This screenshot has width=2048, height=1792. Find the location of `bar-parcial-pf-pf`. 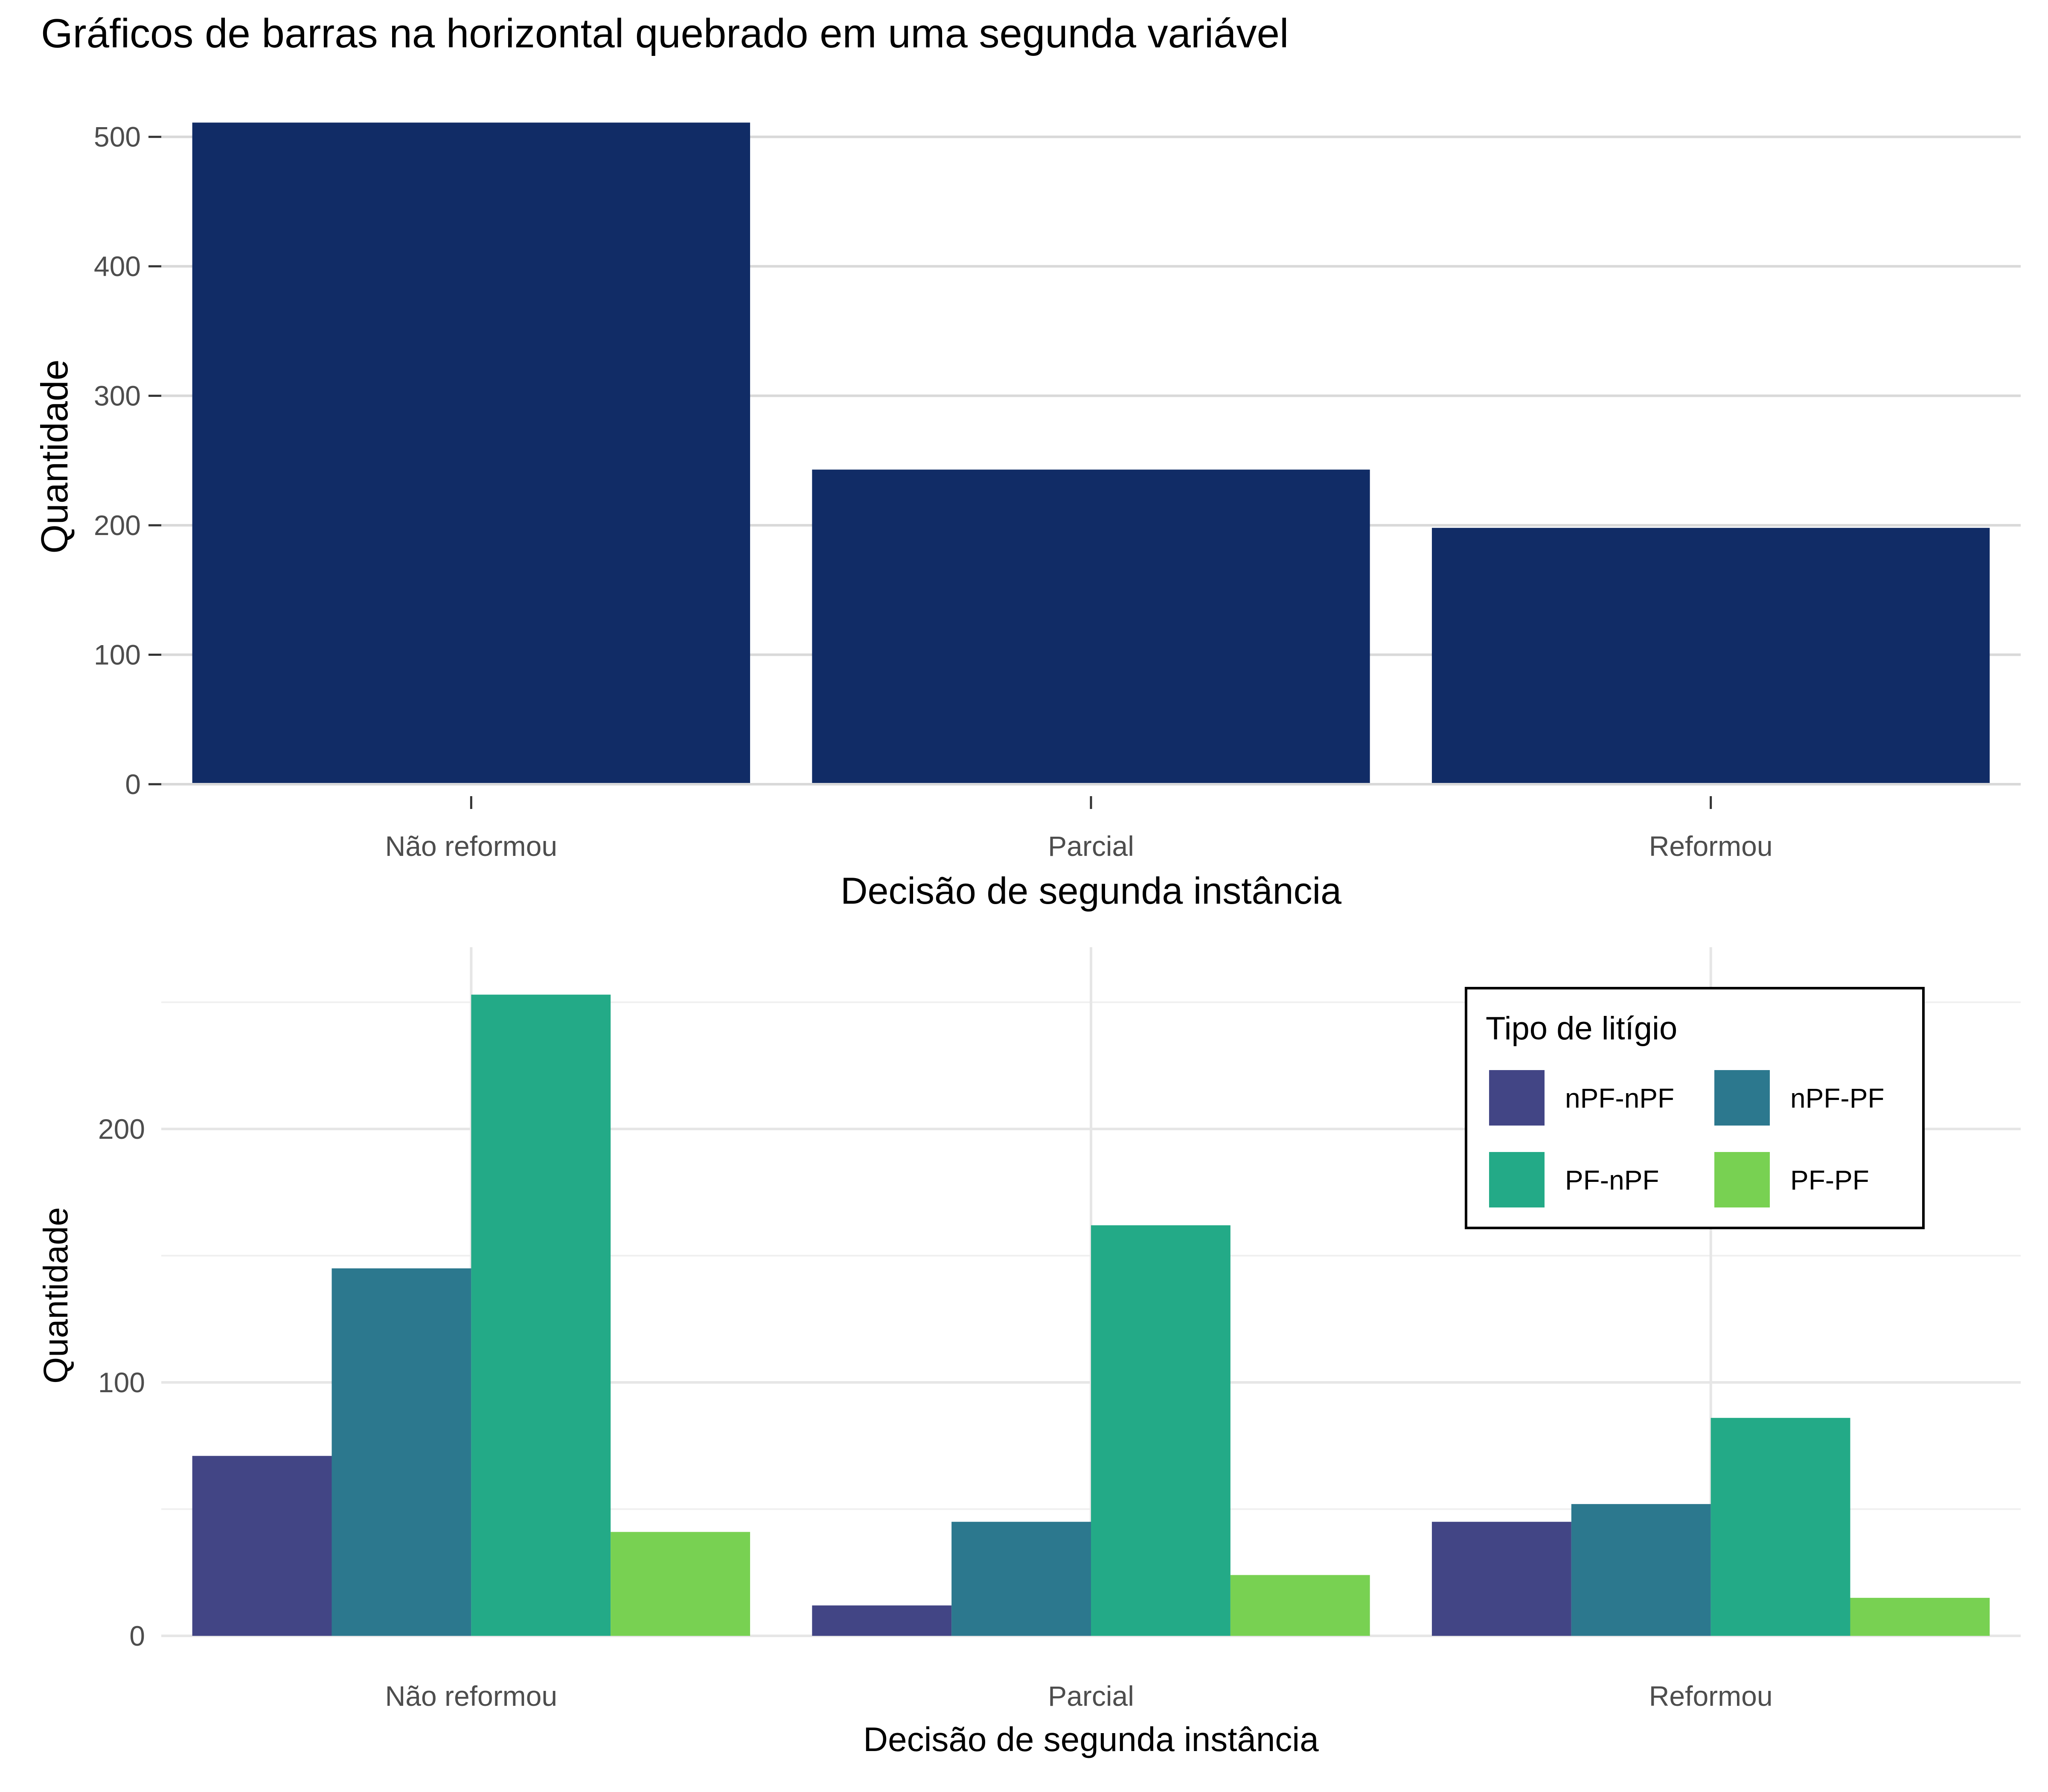

bar-parcial-pf-pf is located at coordinates (1300, 1605).